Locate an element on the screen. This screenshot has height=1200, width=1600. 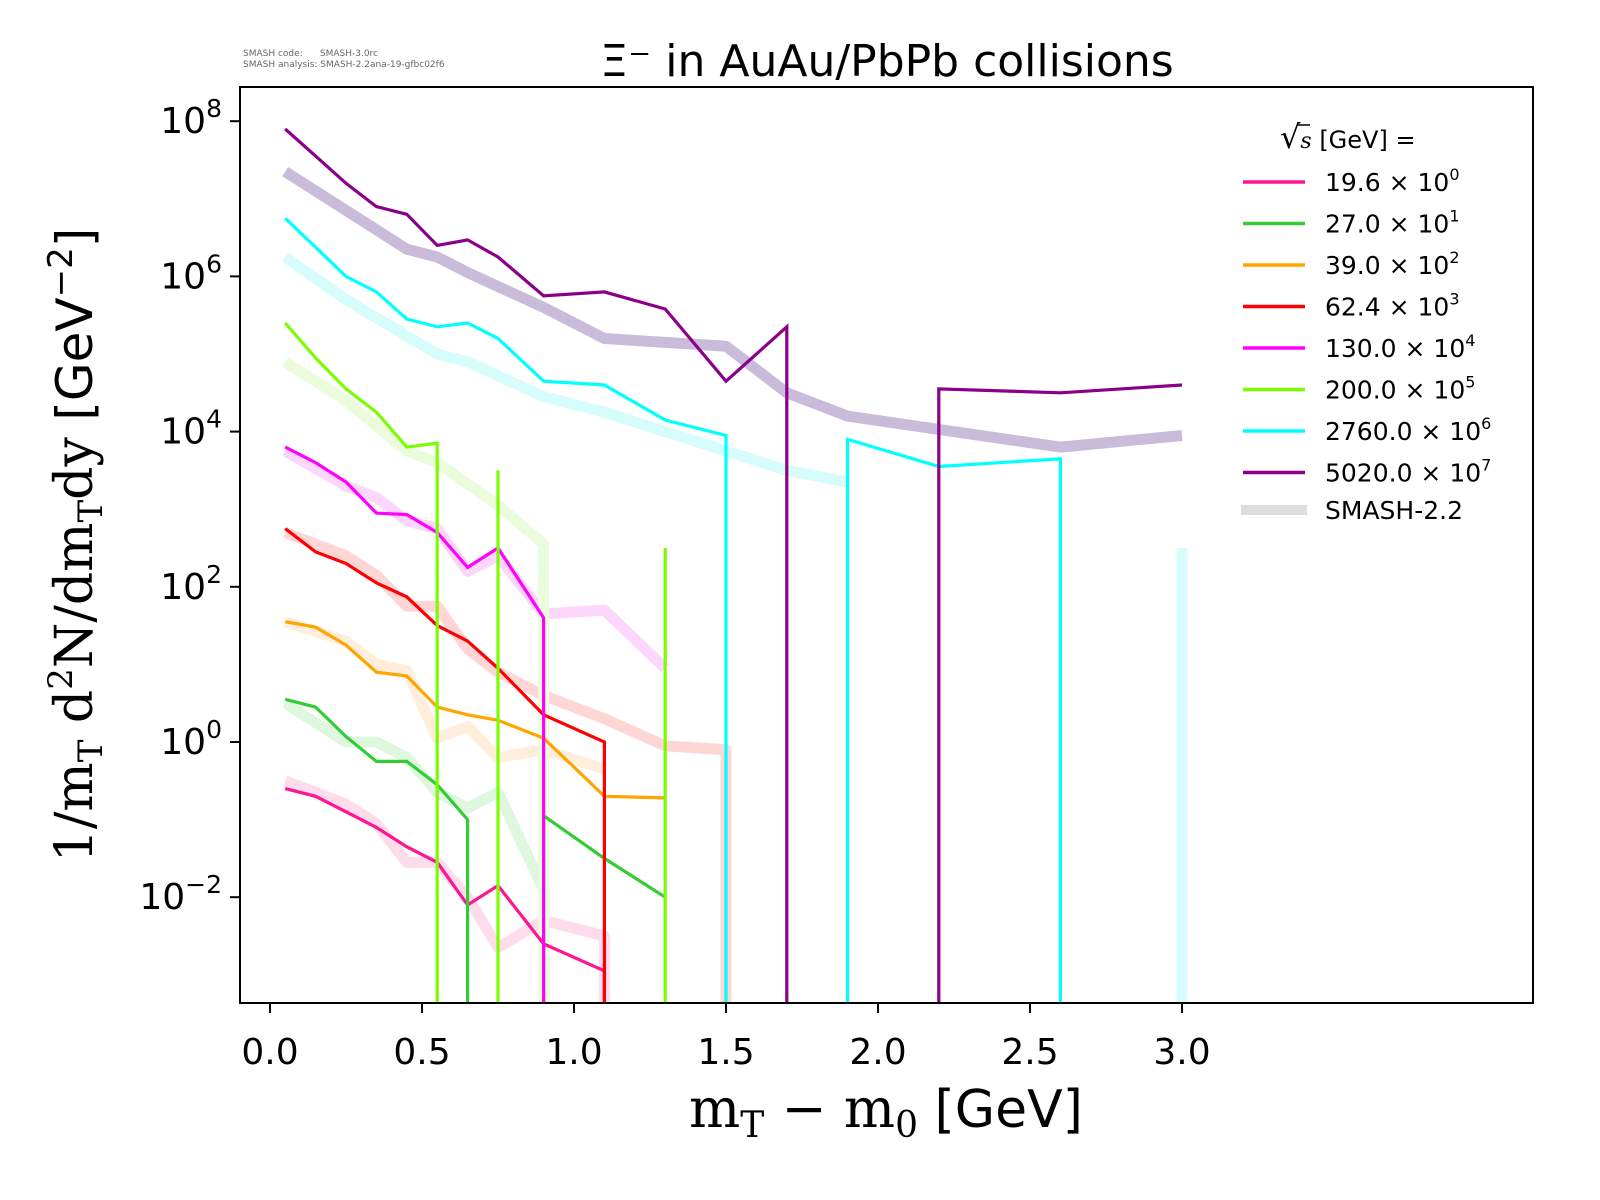
xlabel-sub2: 0 is located at coordinates (906, 1125).